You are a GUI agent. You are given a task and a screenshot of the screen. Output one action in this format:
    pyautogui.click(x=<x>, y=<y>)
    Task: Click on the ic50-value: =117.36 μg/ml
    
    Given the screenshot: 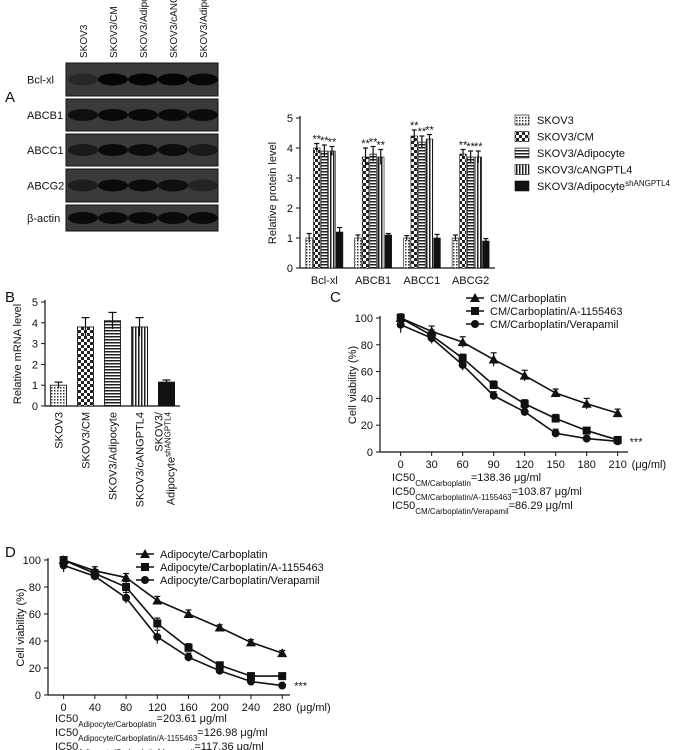 What is the action you would take?
    pyautogui.click(x=228, y=745)
    